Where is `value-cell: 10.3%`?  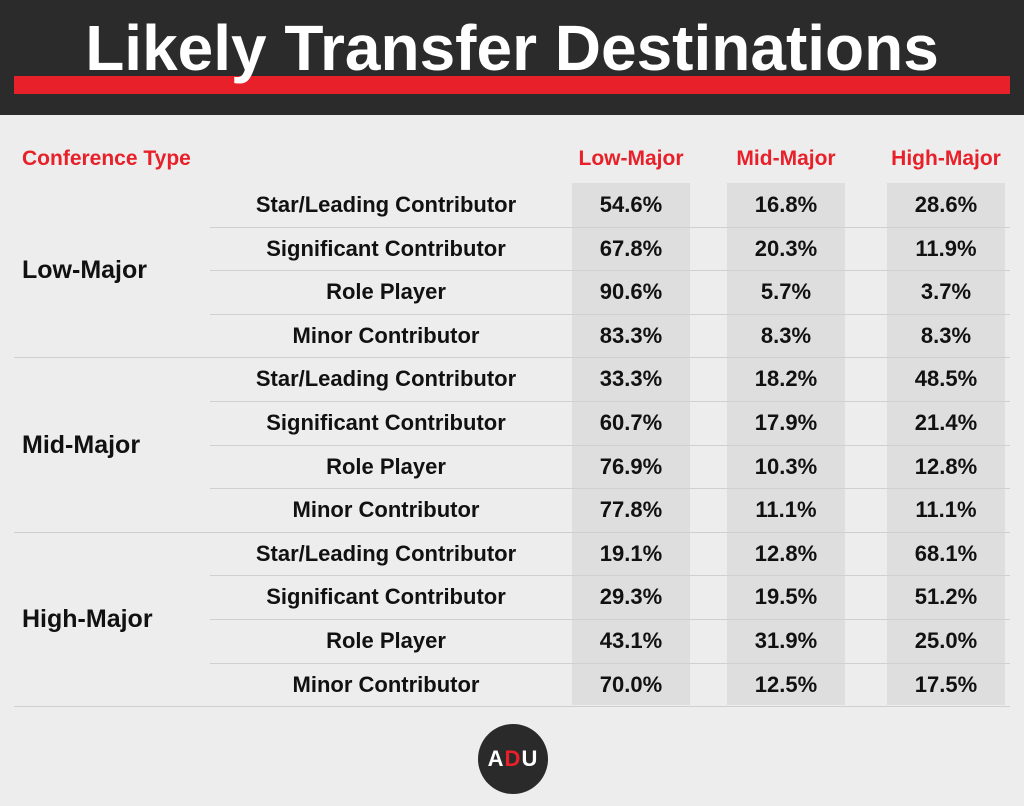
value-cell: 10.3% is located at coordinates (786, 466).